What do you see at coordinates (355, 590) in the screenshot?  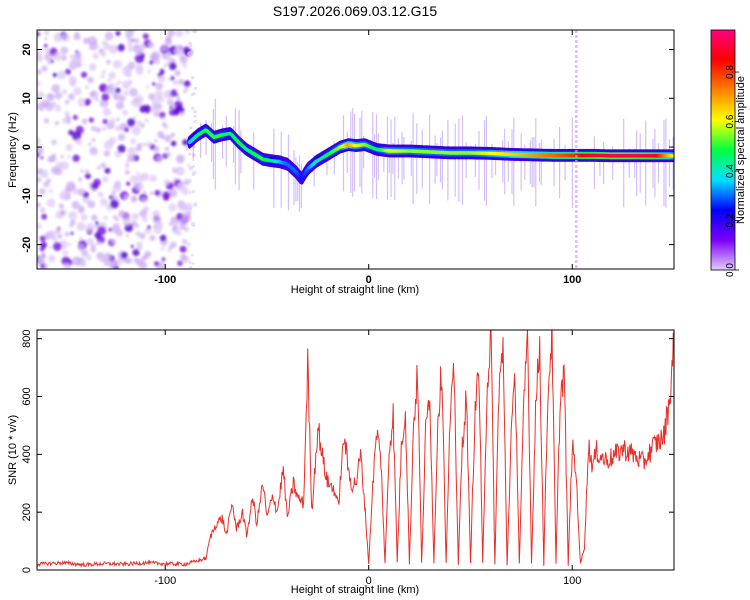 I see `snr-x-label: Height of straight line (km)` at bounding box center [355, 590].